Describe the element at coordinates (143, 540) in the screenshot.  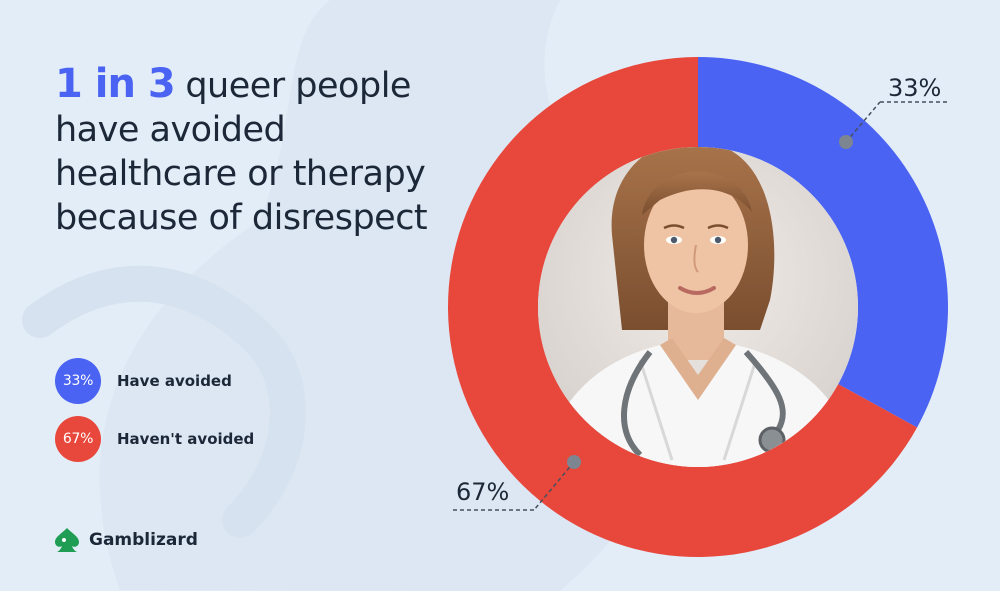
I see `brand-name: Gamblizard` at that location.